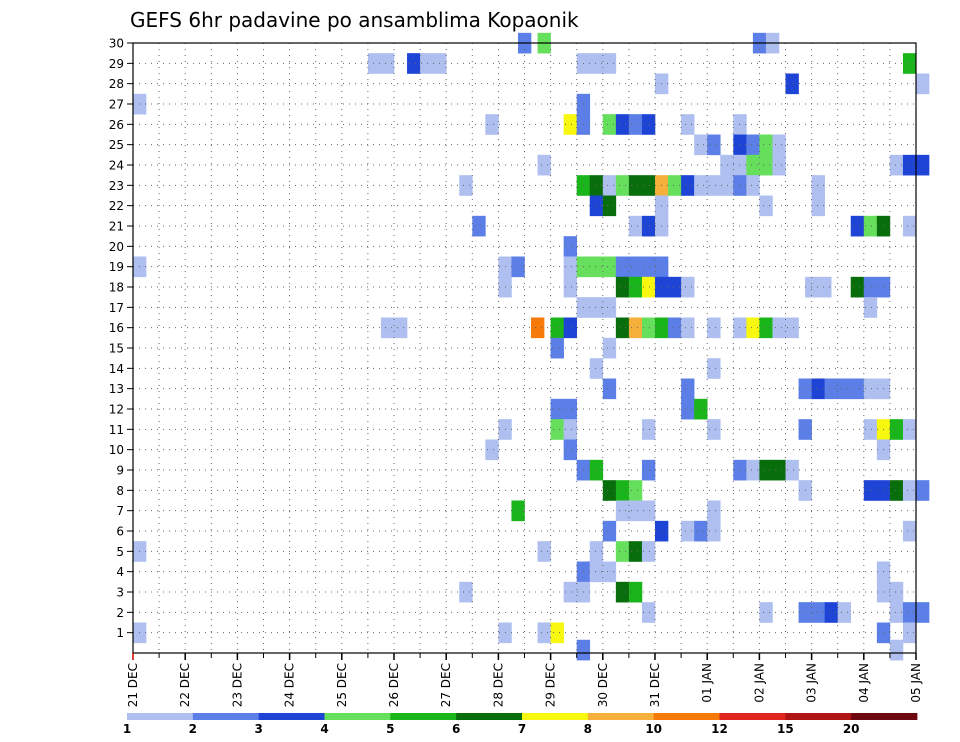  I want to click on y-tick-label: 13, so click(116, 389).